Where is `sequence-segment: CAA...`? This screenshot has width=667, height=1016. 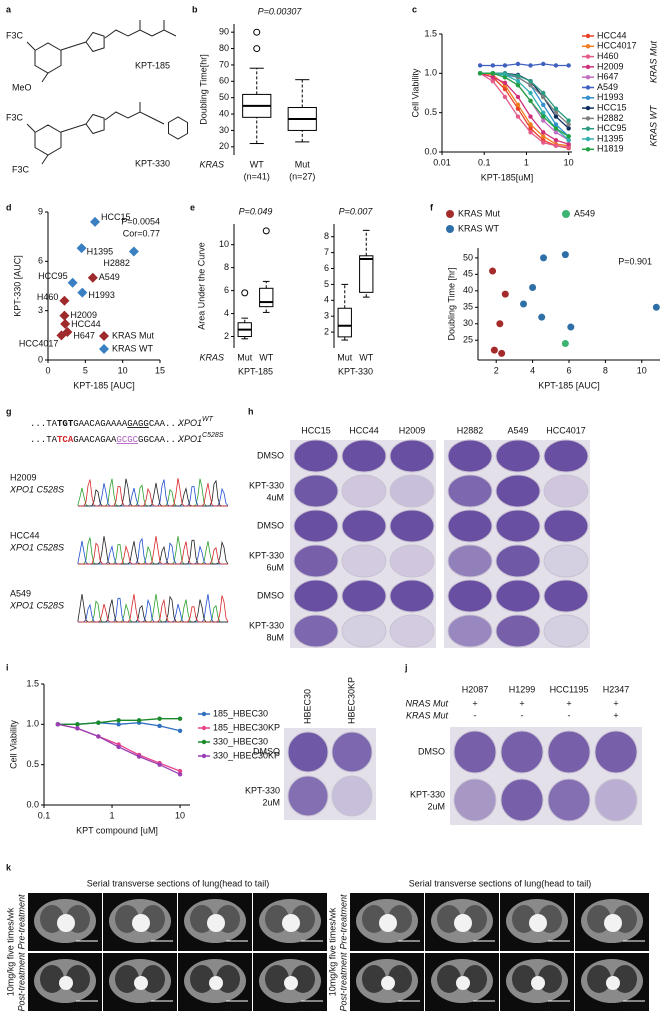
sequence-segment: CAA... is located at coordinates (165, 424).